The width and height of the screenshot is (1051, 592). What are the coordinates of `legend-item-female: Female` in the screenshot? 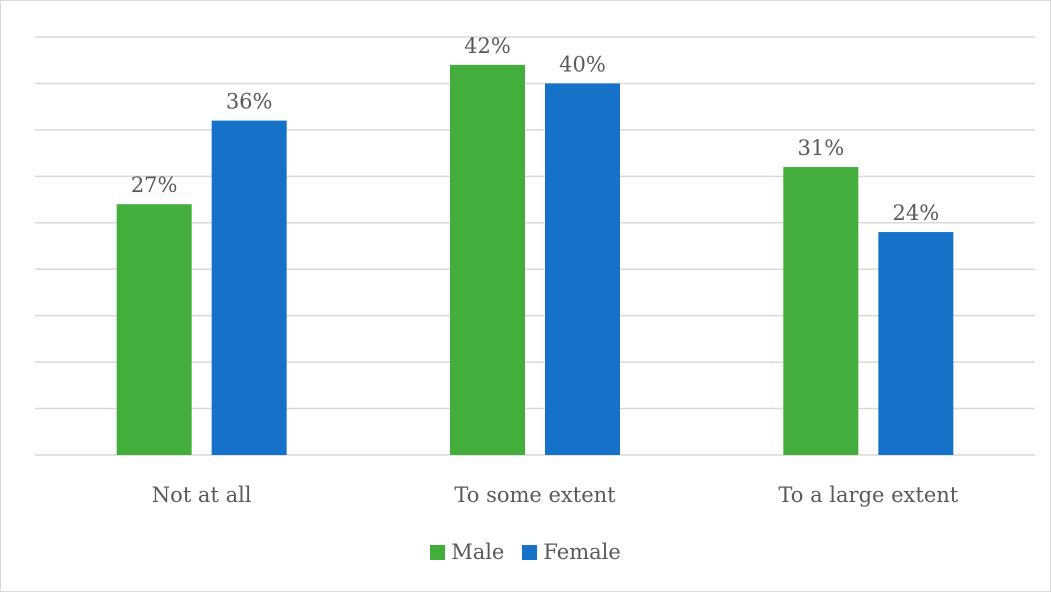 It's located at (571, 552).